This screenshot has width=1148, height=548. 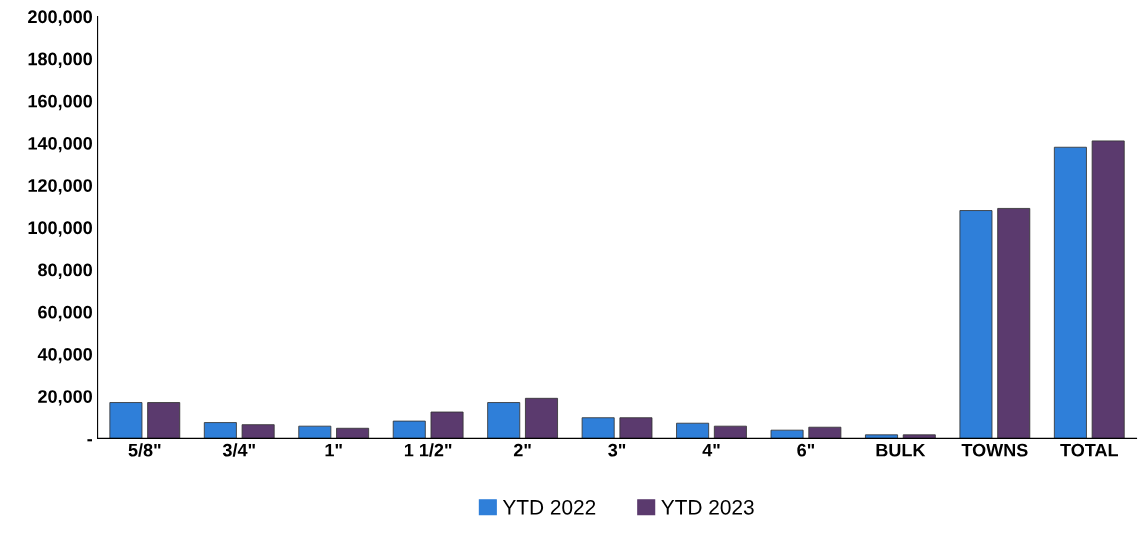 I want to click on y-tick-label: 180,000, so click(x=60, y=60).